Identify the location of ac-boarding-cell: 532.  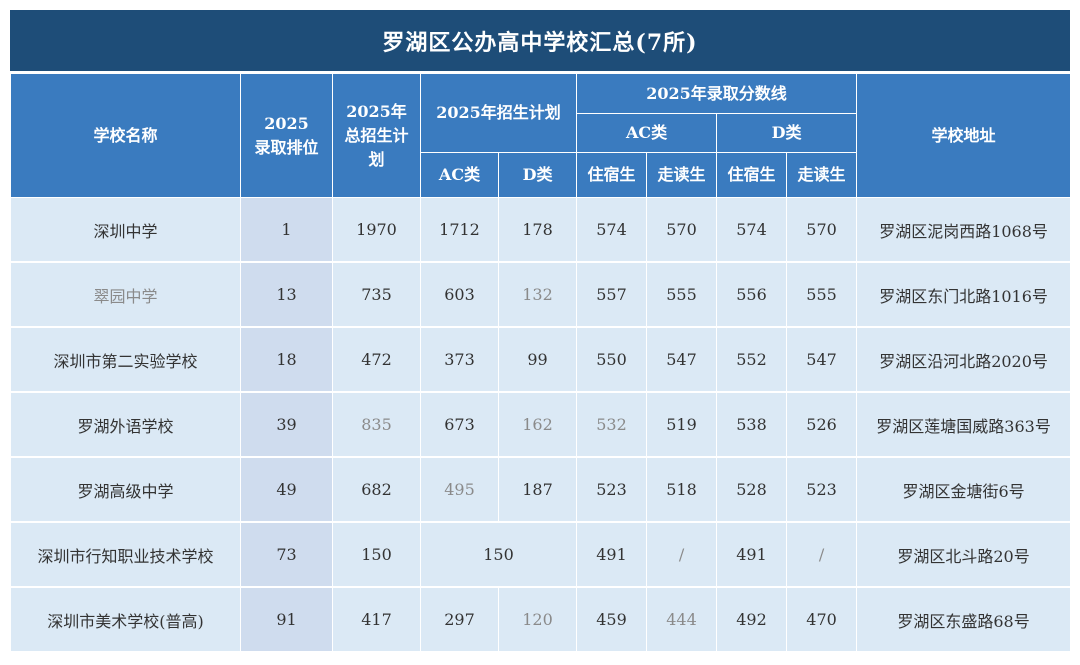
(612, 424).